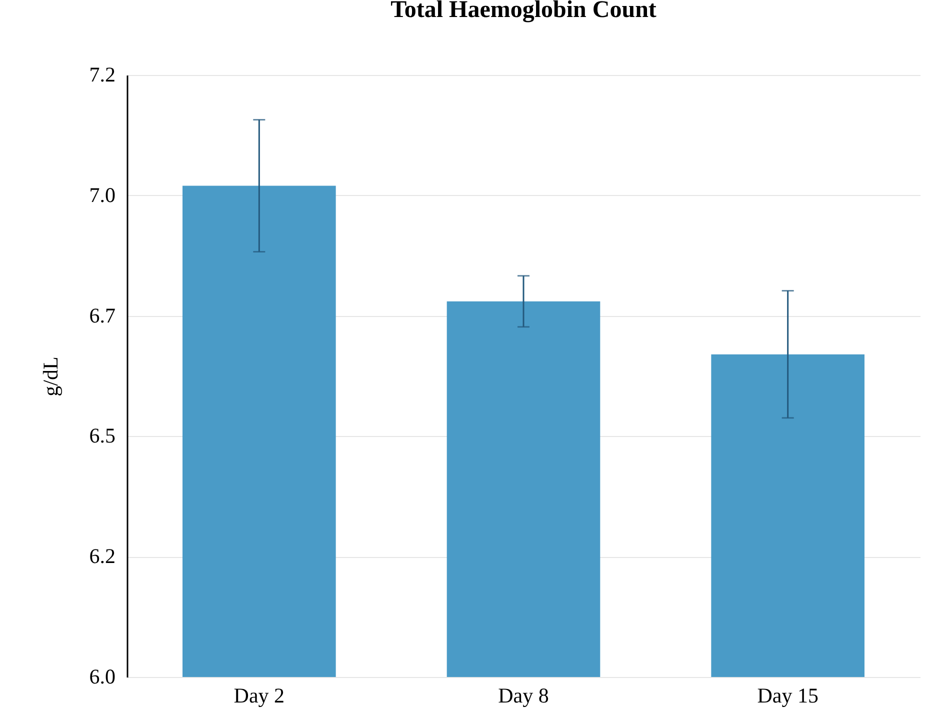  What do you see at coordinates (102, 194) in the screenshot?
I see `y-tick-label: 7.0` at bounding box center [102, 194].